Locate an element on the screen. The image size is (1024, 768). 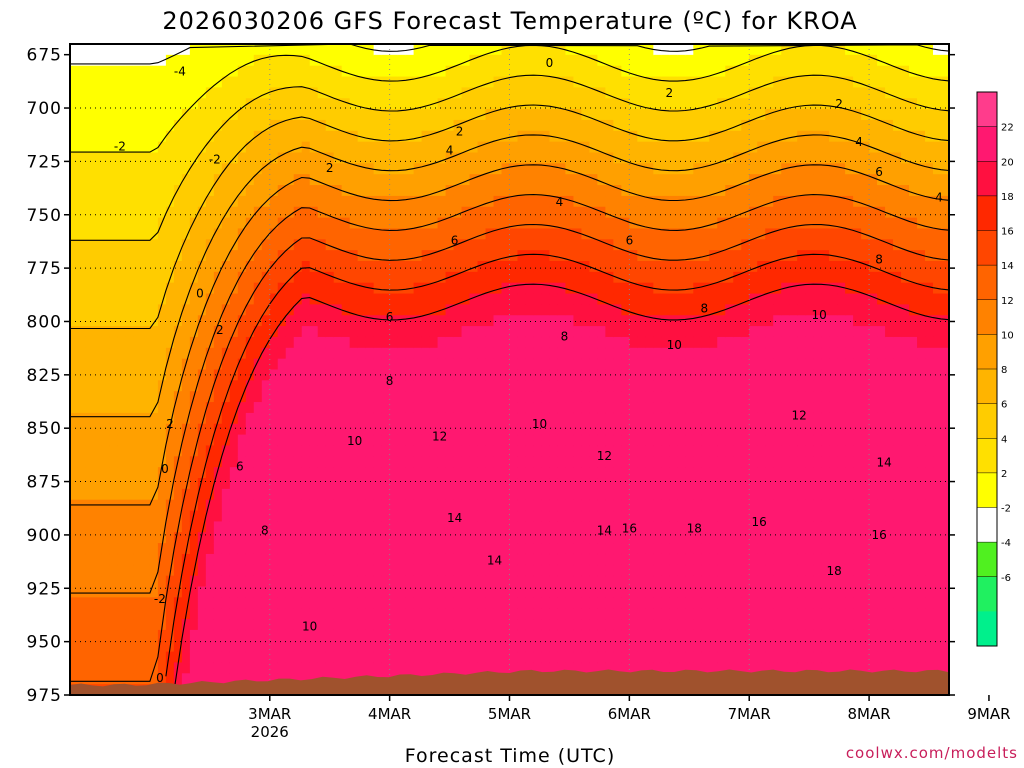
x-tick-label: 8MAR is located at coordinates (869, 714).